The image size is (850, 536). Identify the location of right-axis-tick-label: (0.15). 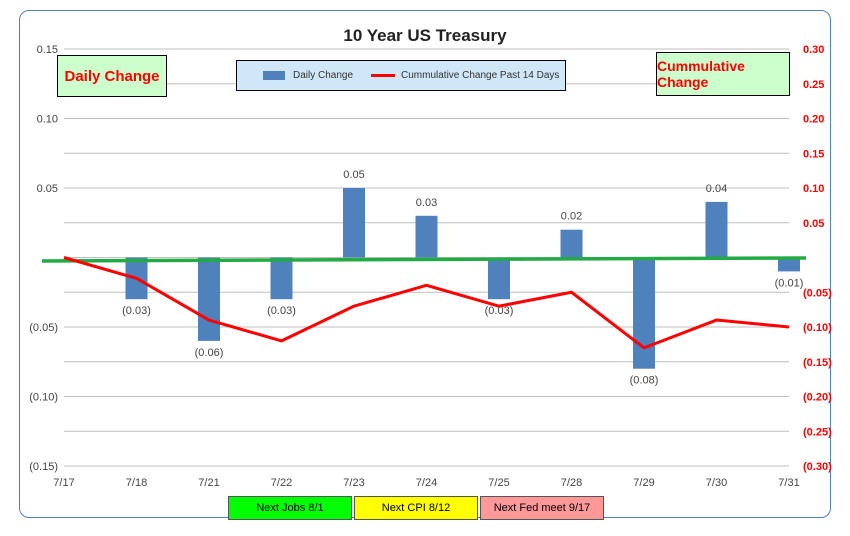
(817, 363).